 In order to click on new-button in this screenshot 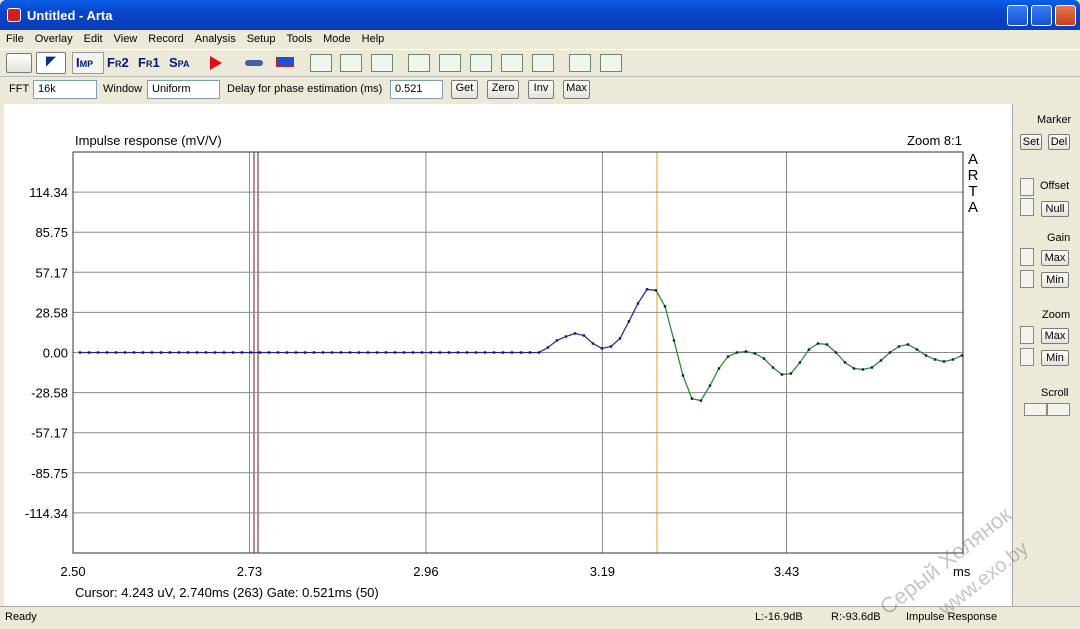, I will do `click(19, 63)`.